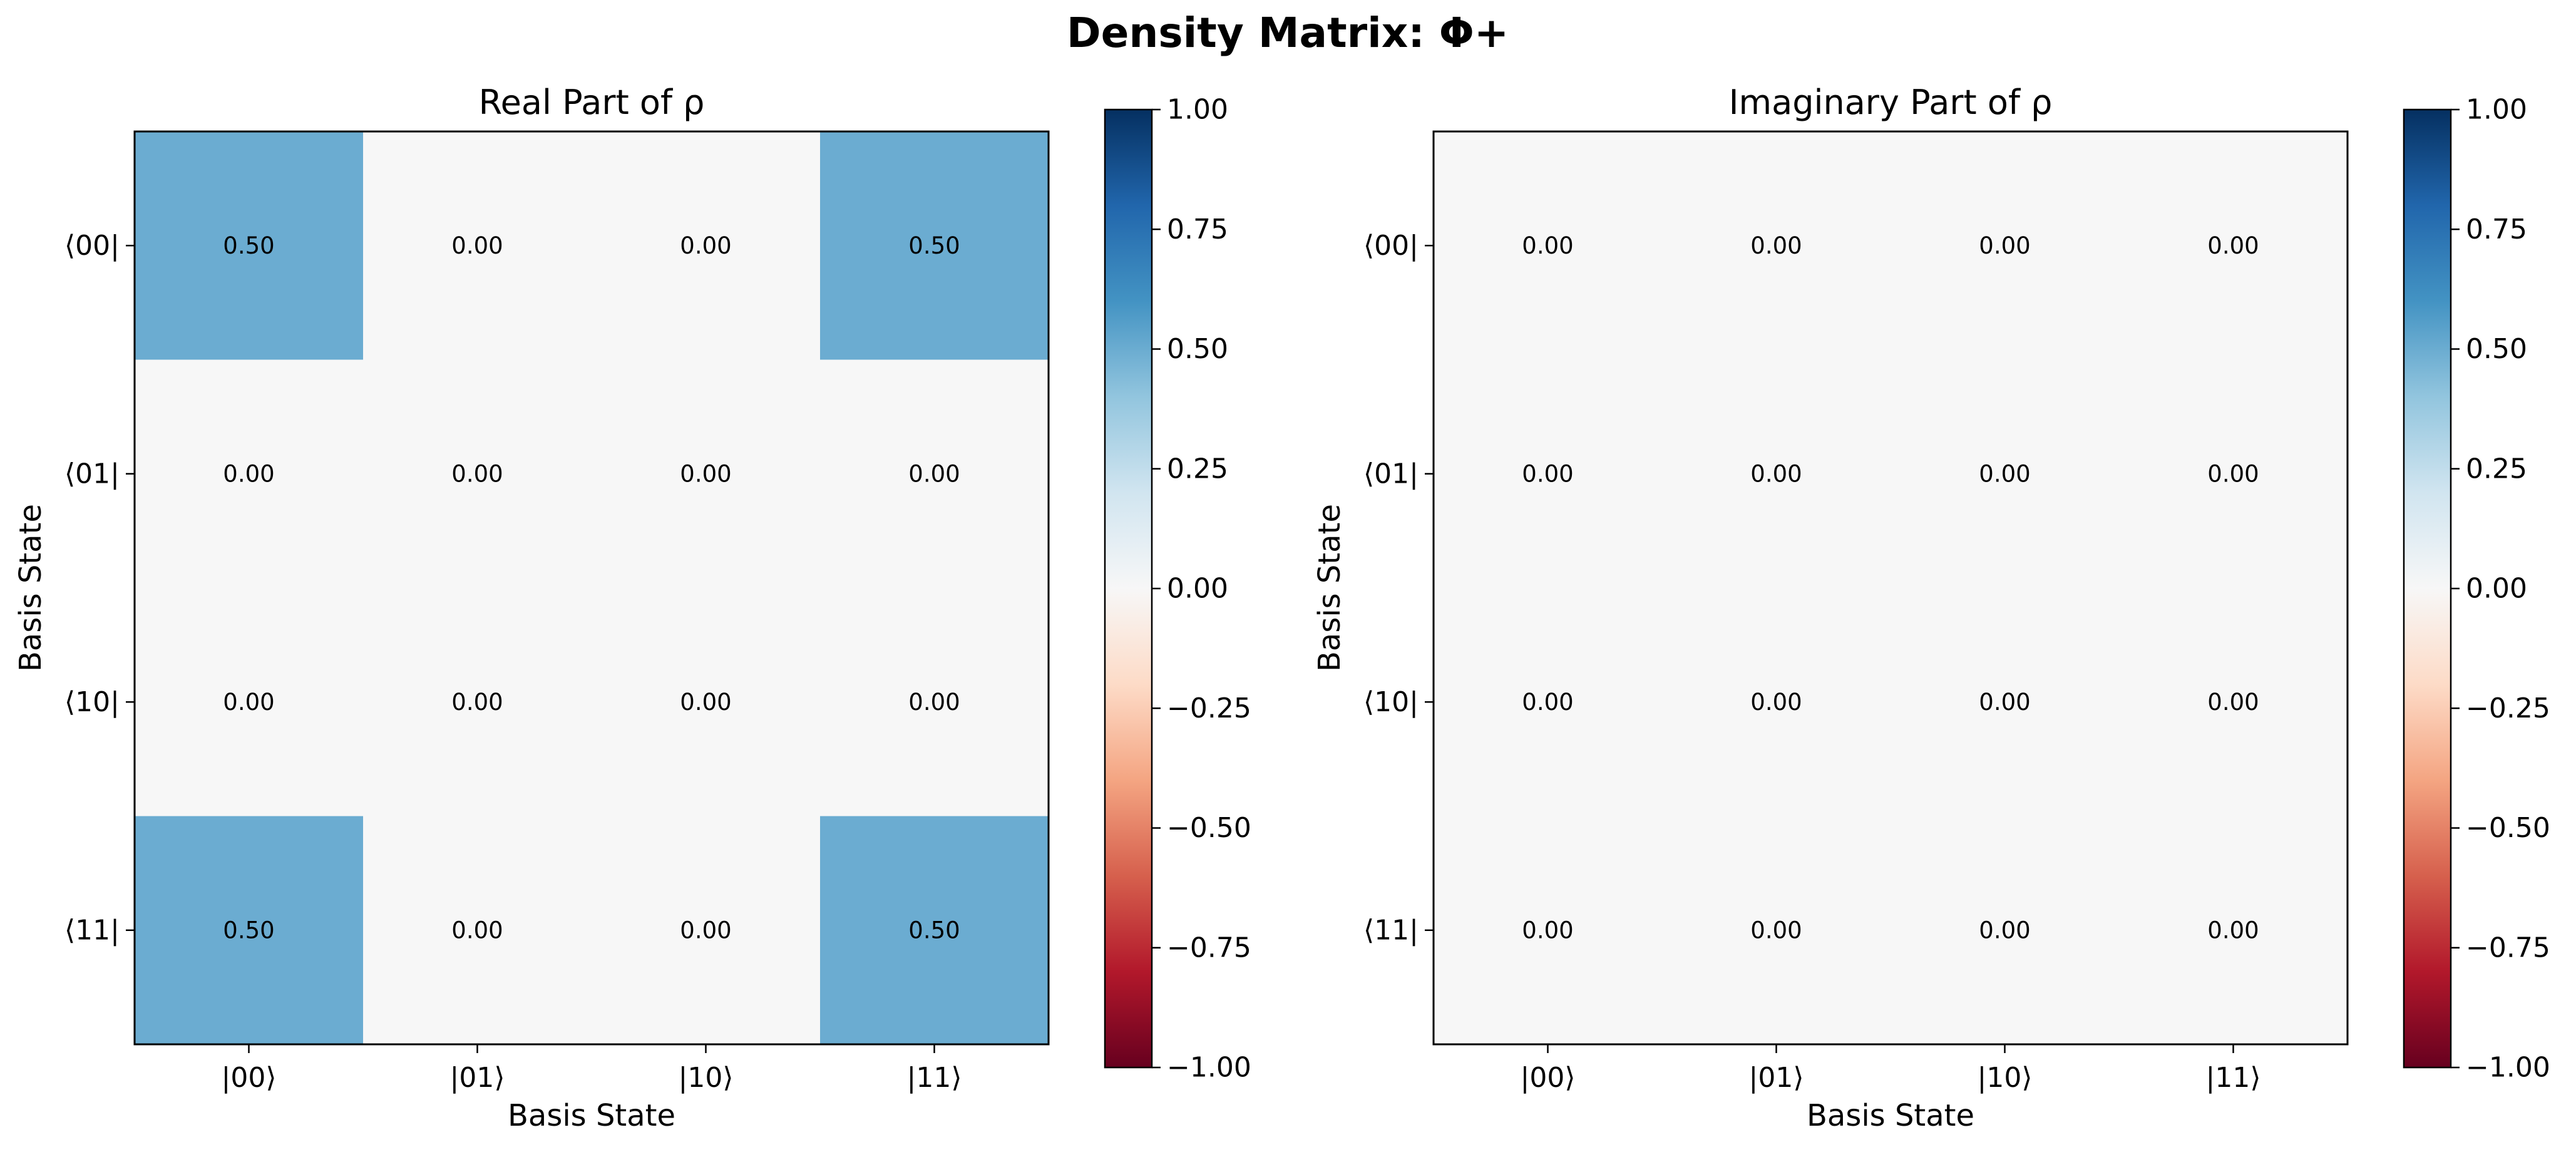 This screenshot has width=2576, height=1152. I want to click on x-tick-label: |10⟩, so click(706, 1078).